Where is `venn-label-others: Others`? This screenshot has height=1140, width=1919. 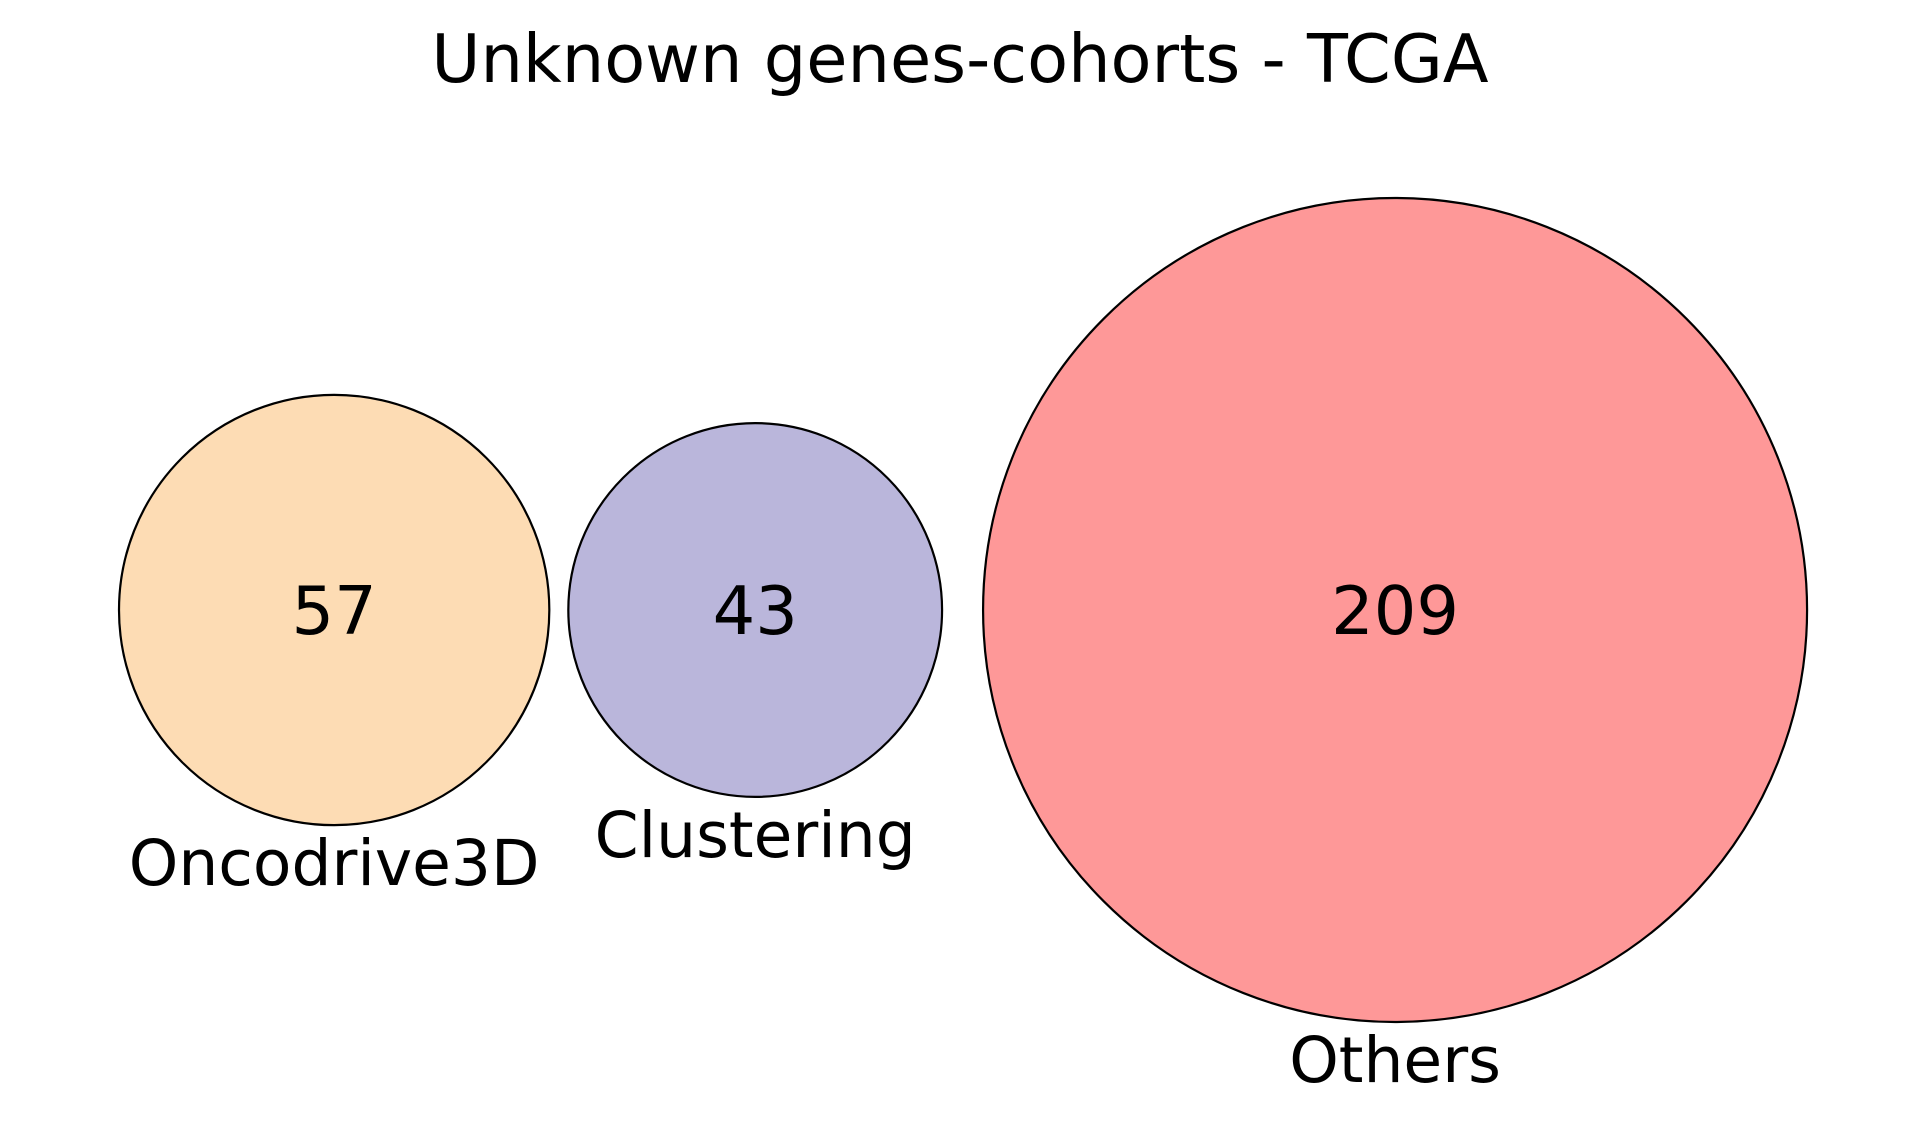
venn-label-others: Others is located at coordinates (1395, 1060).